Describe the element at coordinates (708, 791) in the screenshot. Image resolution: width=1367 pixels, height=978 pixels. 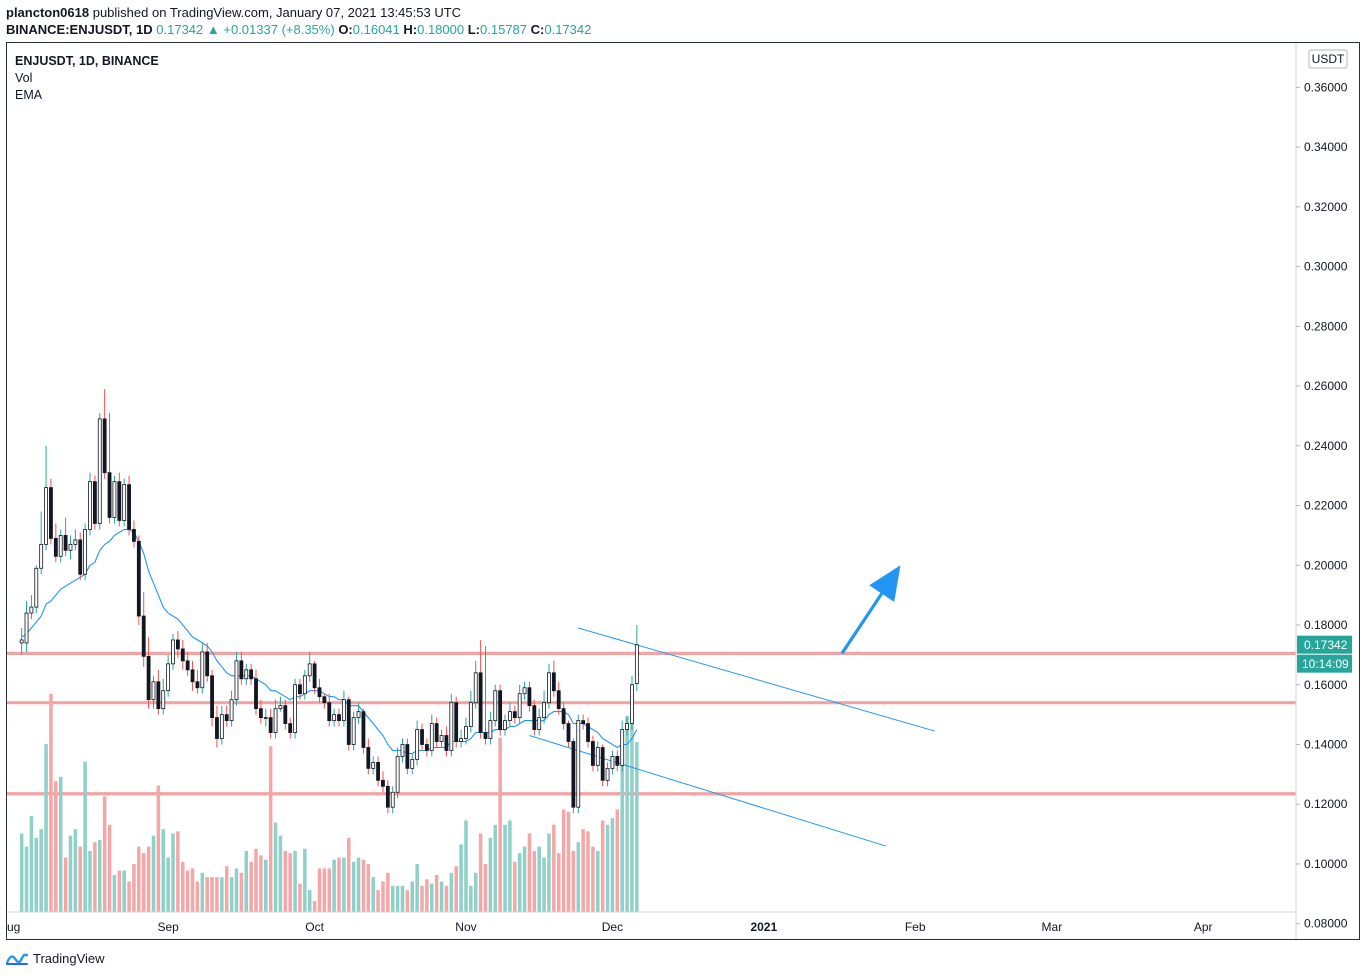
I see `channel-lower-line` at that location.